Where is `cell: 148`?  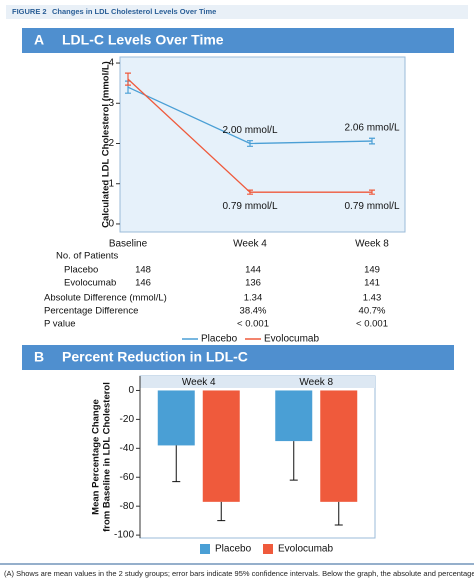
cell: 148 is located at coordinates (143, 270).